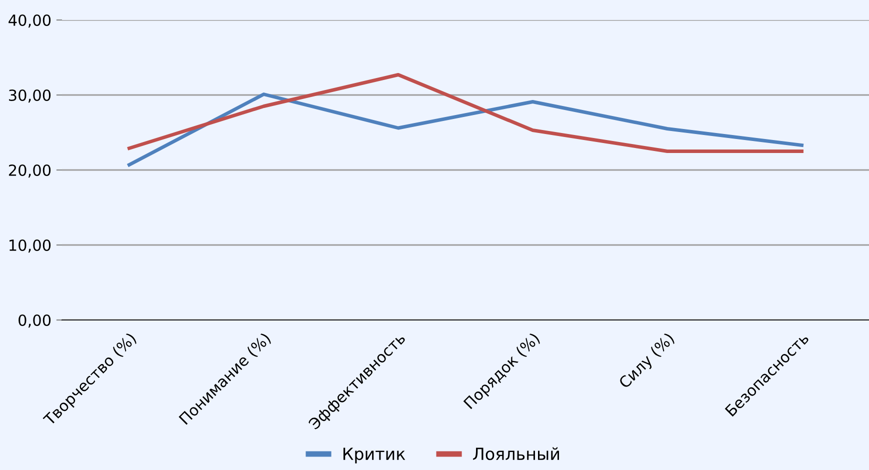 The width and height of the screenshot is (869, 470). Describe the element at coordinates (29, 21) in the screenshot. I see `y-tick-label: 40,00` at that location.